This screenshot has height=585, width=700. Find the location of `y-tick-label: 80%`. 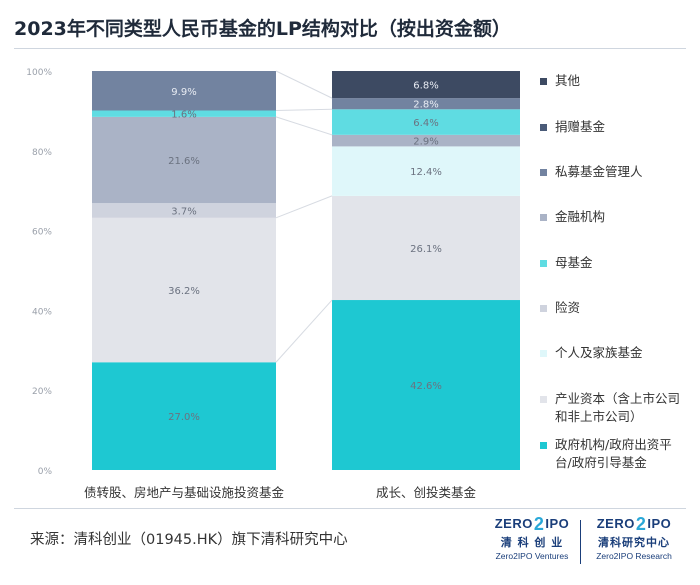

y-tick-label: 80% is located at coordinates (42, 153).